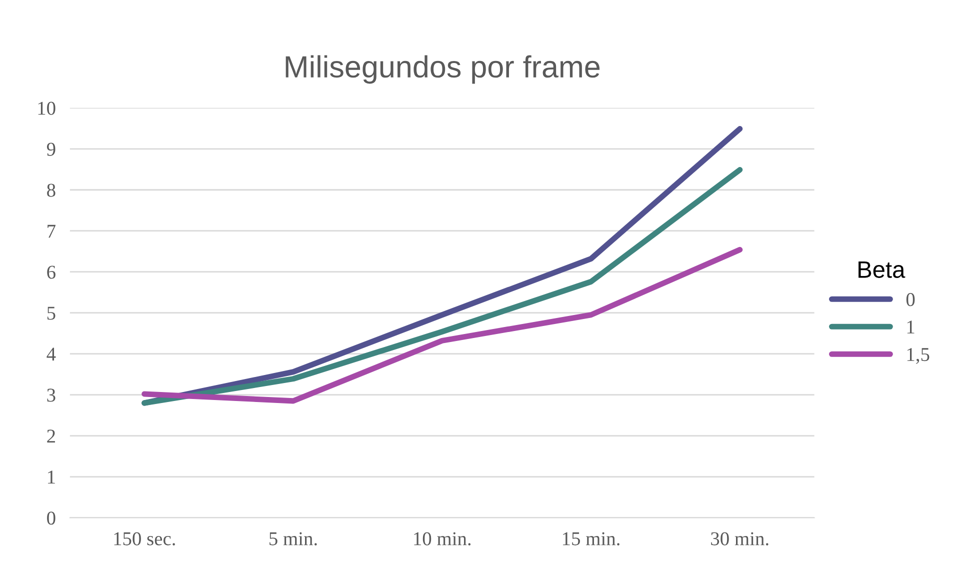  I want to click on x-tick-label: 5 min., so click(293, 539).